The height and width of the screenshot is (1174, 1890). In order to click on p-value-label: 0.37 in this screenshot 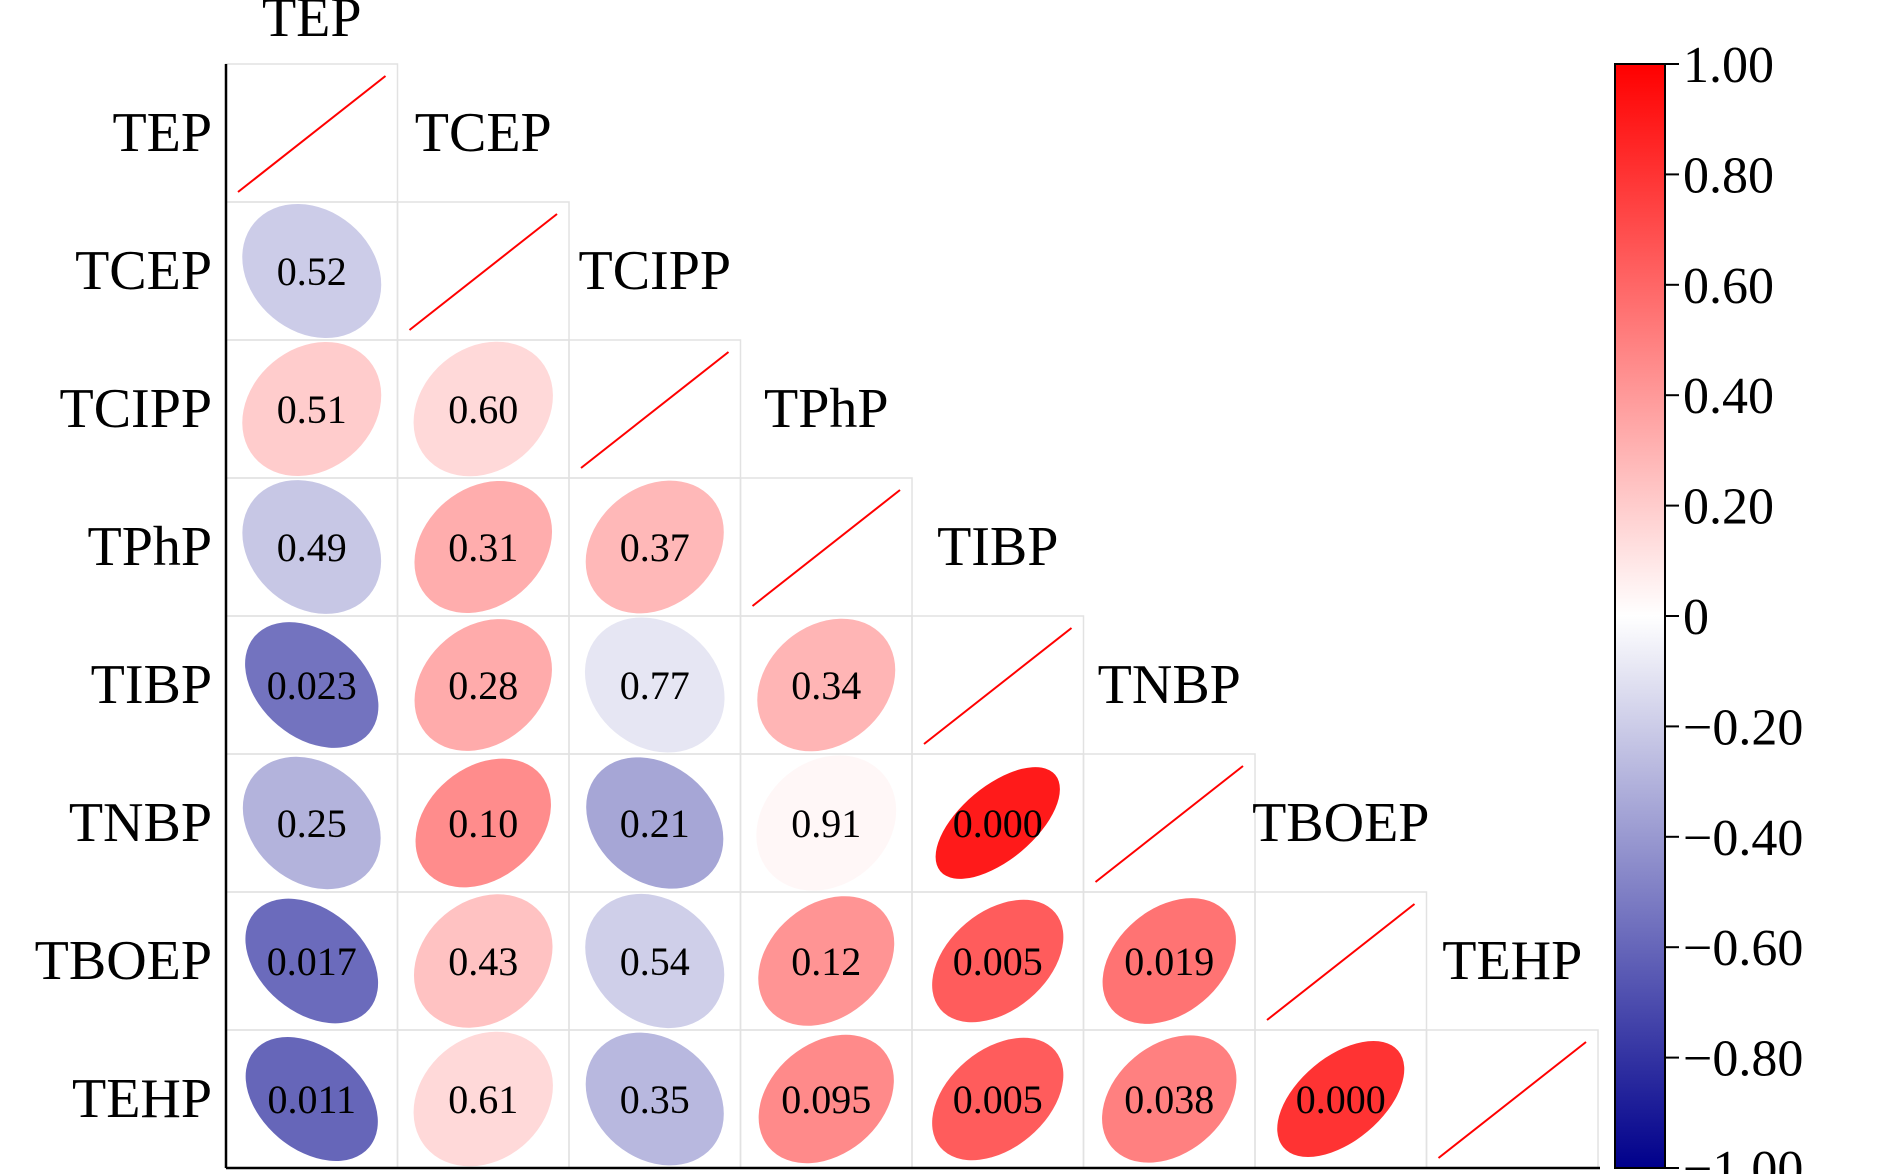, I will do `click(655, 547)`.